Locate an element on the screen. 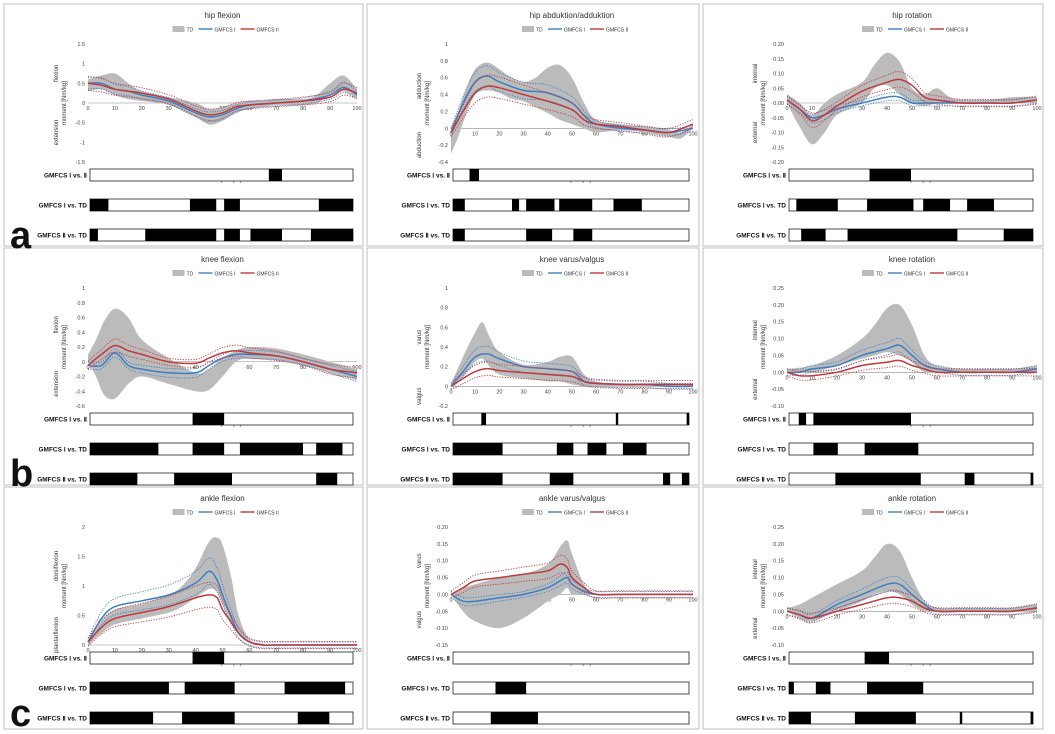 The width and height of the screenshot is (1055, 734). panel-frame is located at coordinates (533, 125).